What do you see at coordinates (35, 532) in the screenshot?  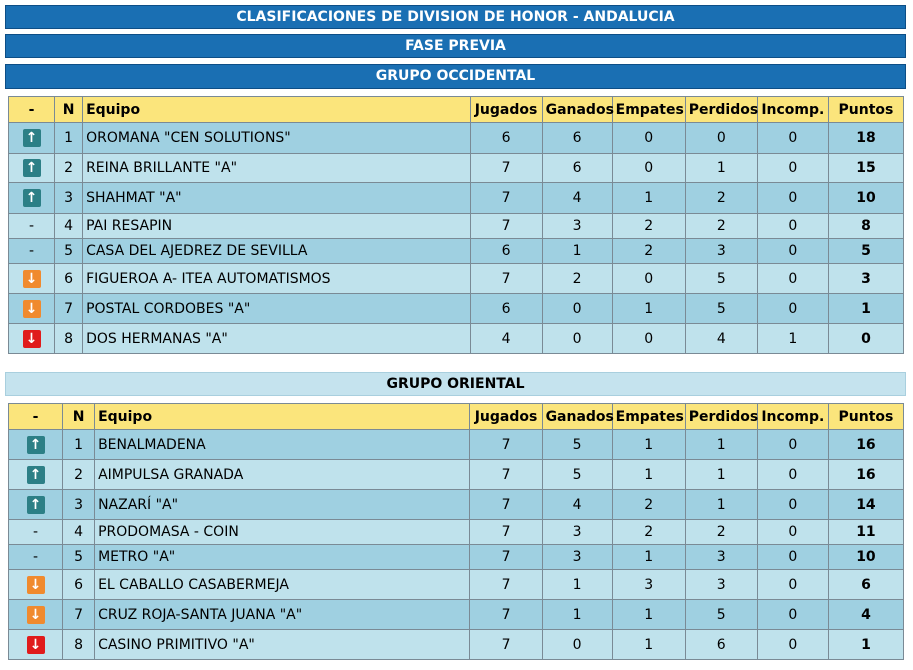 I see `no-change-indicator: -` at bounding box center [35, 532].